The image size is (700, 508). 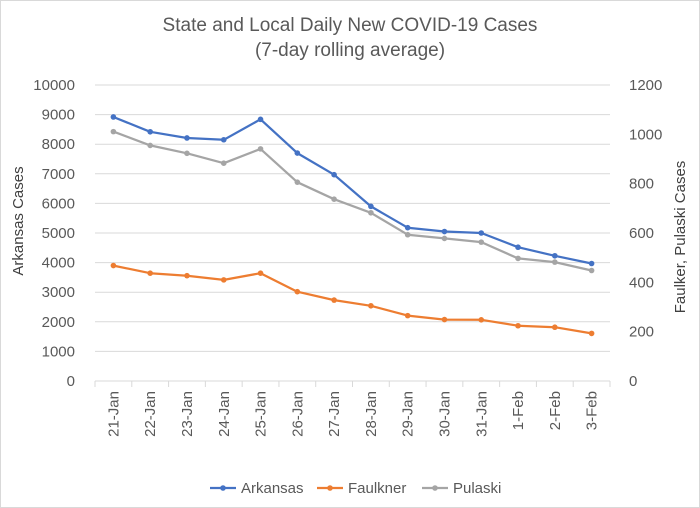 I want to click on y-tick-label: 3000, so click(x=58, y=292).